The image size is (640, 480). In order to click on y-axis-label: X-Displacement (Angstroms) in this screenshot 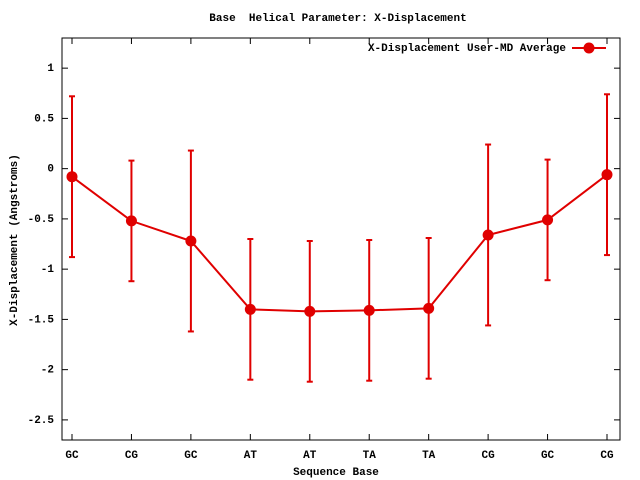, I will do `click(15, 240)`.